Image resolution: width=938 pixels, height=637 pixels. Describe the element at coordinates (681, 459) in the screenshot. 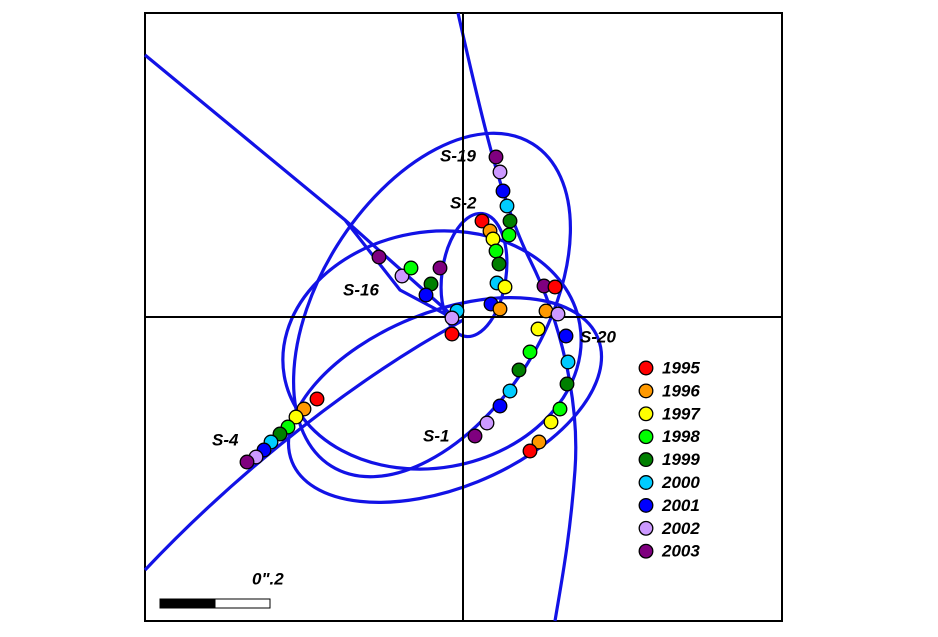

I see `legend-label: 1999` at that location.